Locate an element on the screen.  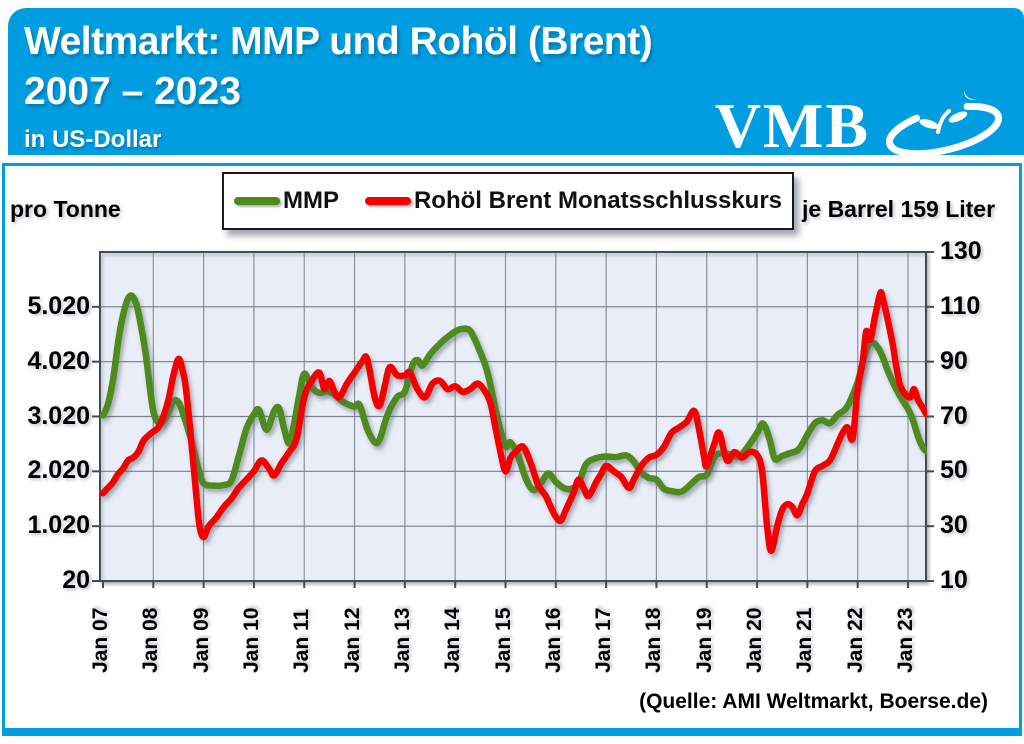
legend-label-brent: Rohöl Brent Monatsschlusskurs is located at coordinates (598, 200).